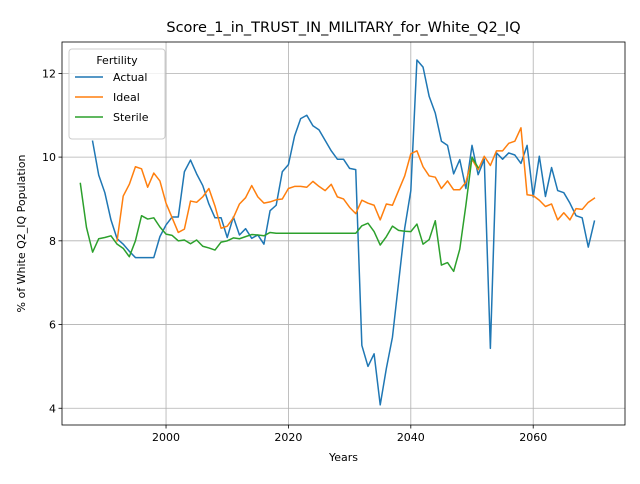 This screenshot has width=640, height=484. Describe the element at coordinates (52, 325) in the screenshot. I see `y-tick-label: 6` at that location.